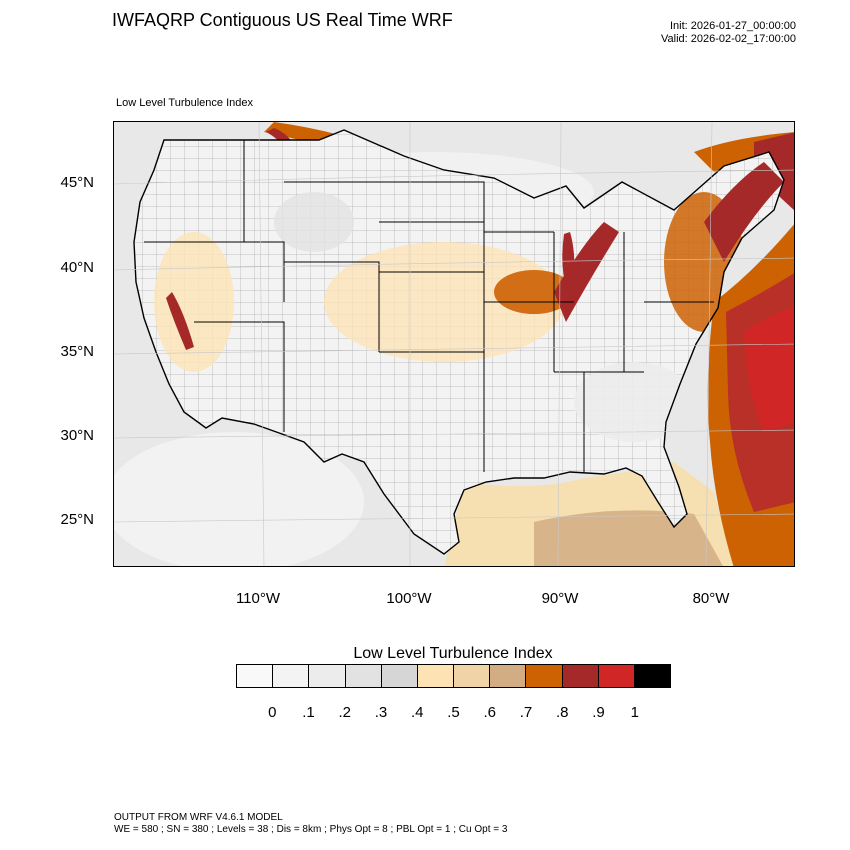 The image size is (850, 850). I want to click on gulf-tan, so click(628, 538).